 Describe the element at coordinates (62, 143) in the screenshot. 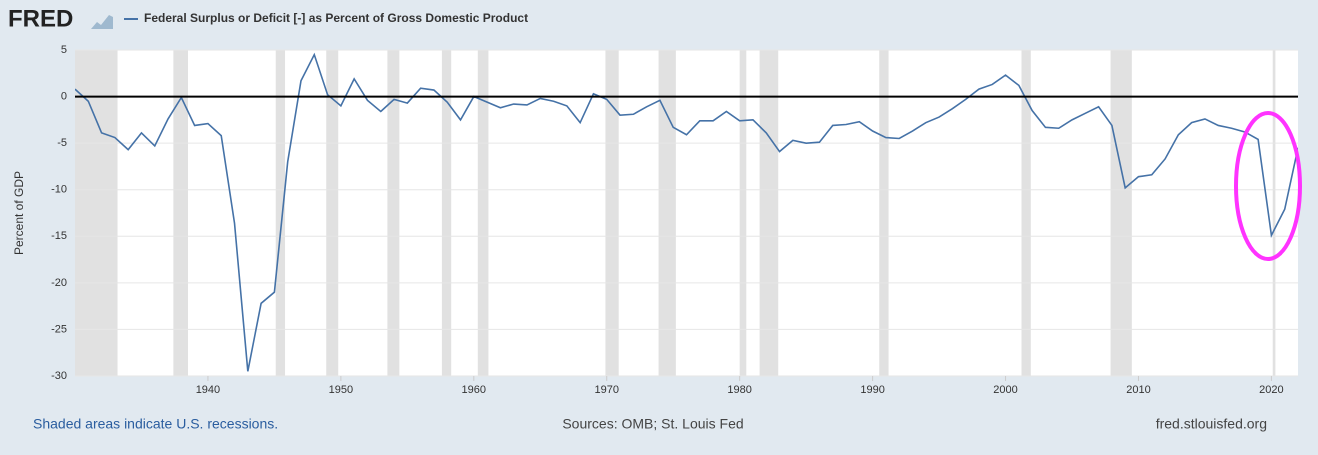

I see `y-tick-label: -5` at that location.